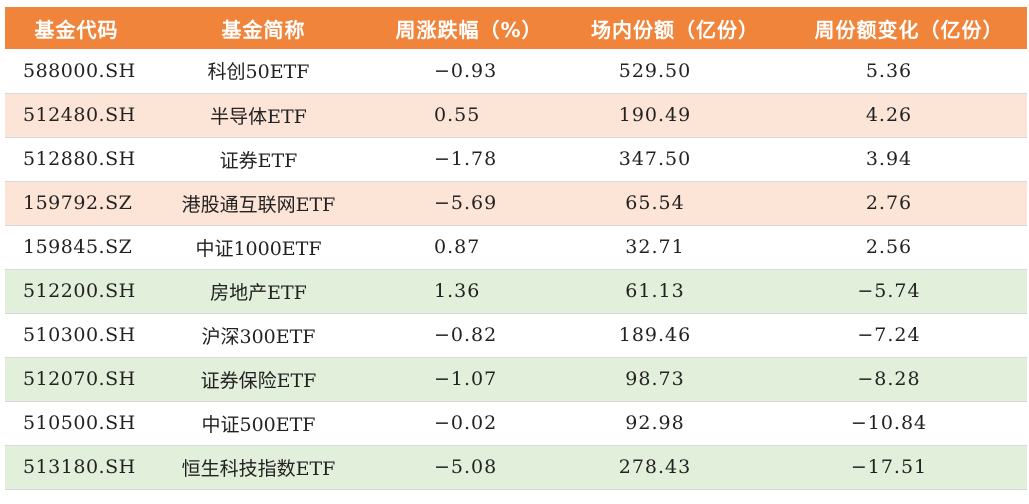  Describe the element at coordinates (466, 379) in the screenshot. I see `cell-weekly-change: −1.07` at that location.